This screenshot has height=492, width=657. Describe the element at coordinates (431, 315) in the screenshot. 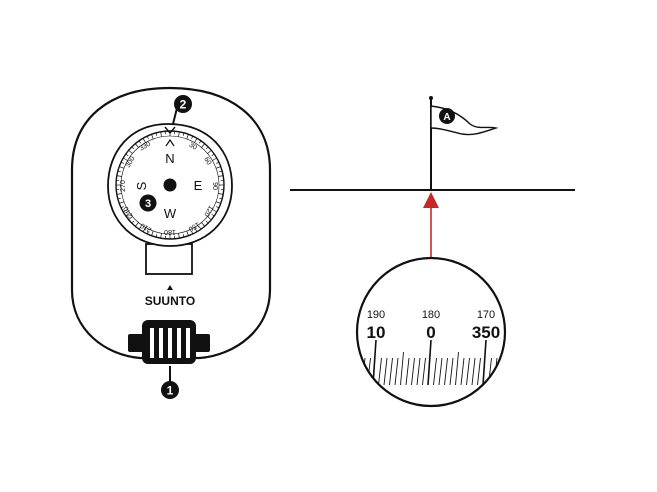

I see `scale-small-label-180: 180` at that location.